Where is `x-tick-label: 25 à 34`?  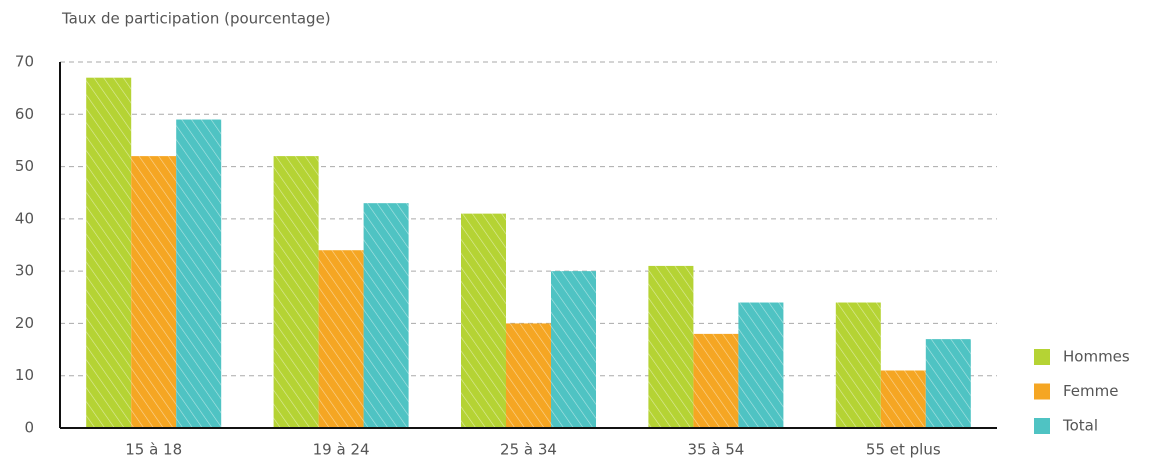 x-tick-label: 25 à 34 is located at coordinates (528, 450).